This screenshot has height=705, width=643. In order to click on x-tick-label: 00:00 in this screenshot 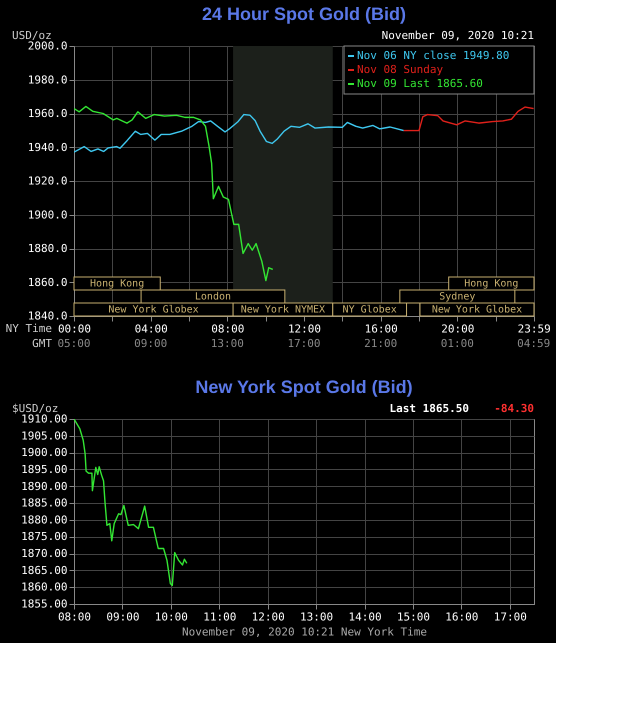, I will do `click(75, 329)`.